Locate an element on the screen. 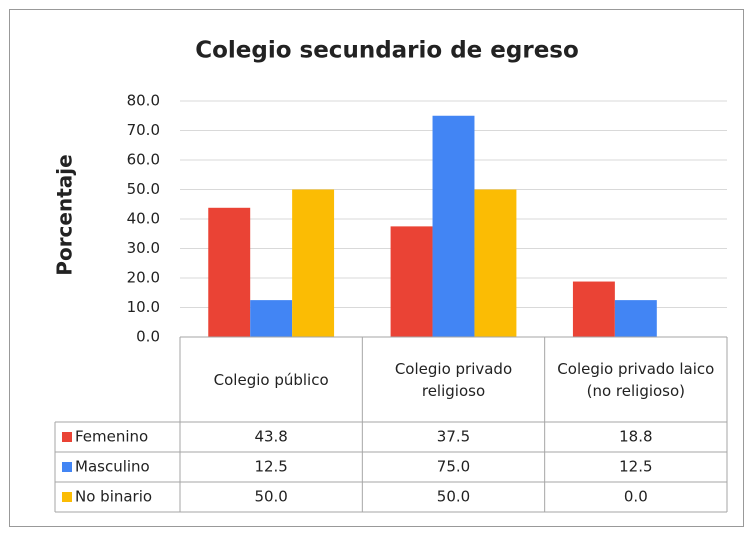 The width and height of the screenshot is (753, 536). legend-label: No binario is located at coordinates (113, 497).